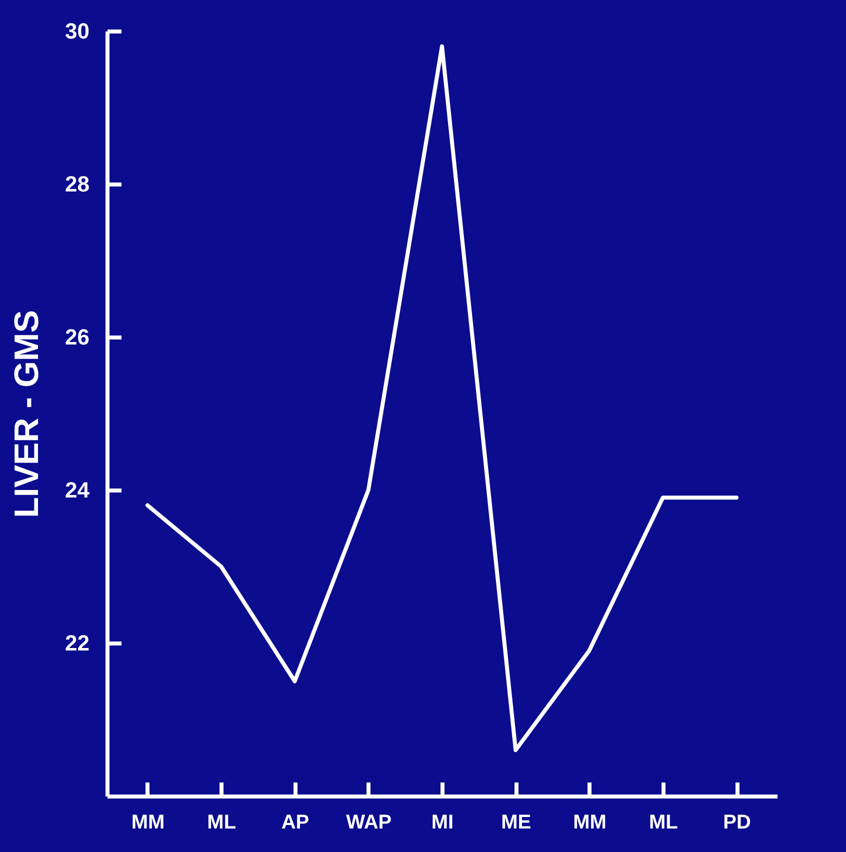  What do you see at coordinates (77, 643) in the screenshot?
I see `y-tick-label: 22` at bounding box center [77, 643].